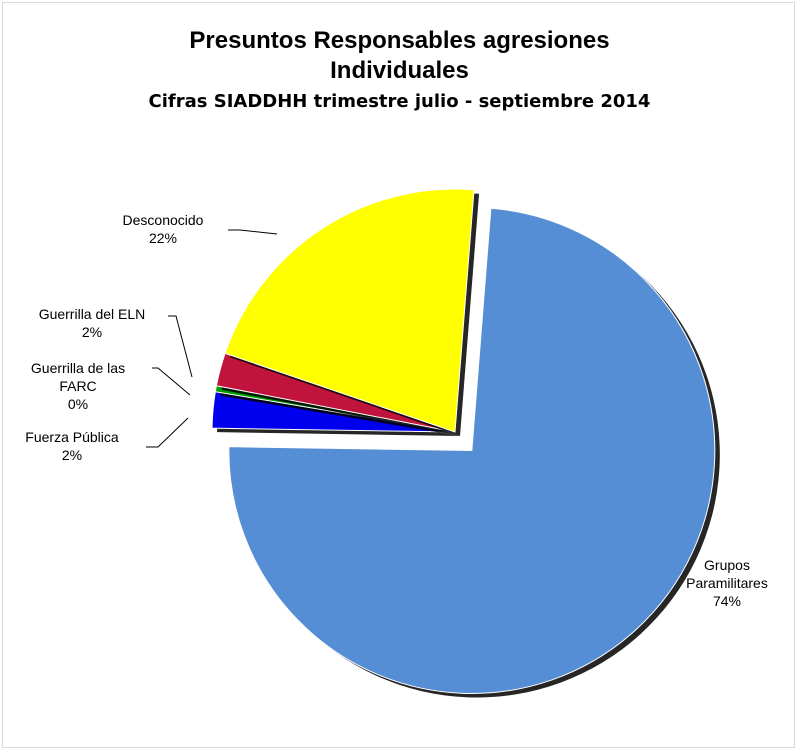 This screenshot has height=752, width=799. What do you see at coordinates (727, 565) in the screenshot?
I see `data-label-name: Grupos` at bounding box center [727, 565].